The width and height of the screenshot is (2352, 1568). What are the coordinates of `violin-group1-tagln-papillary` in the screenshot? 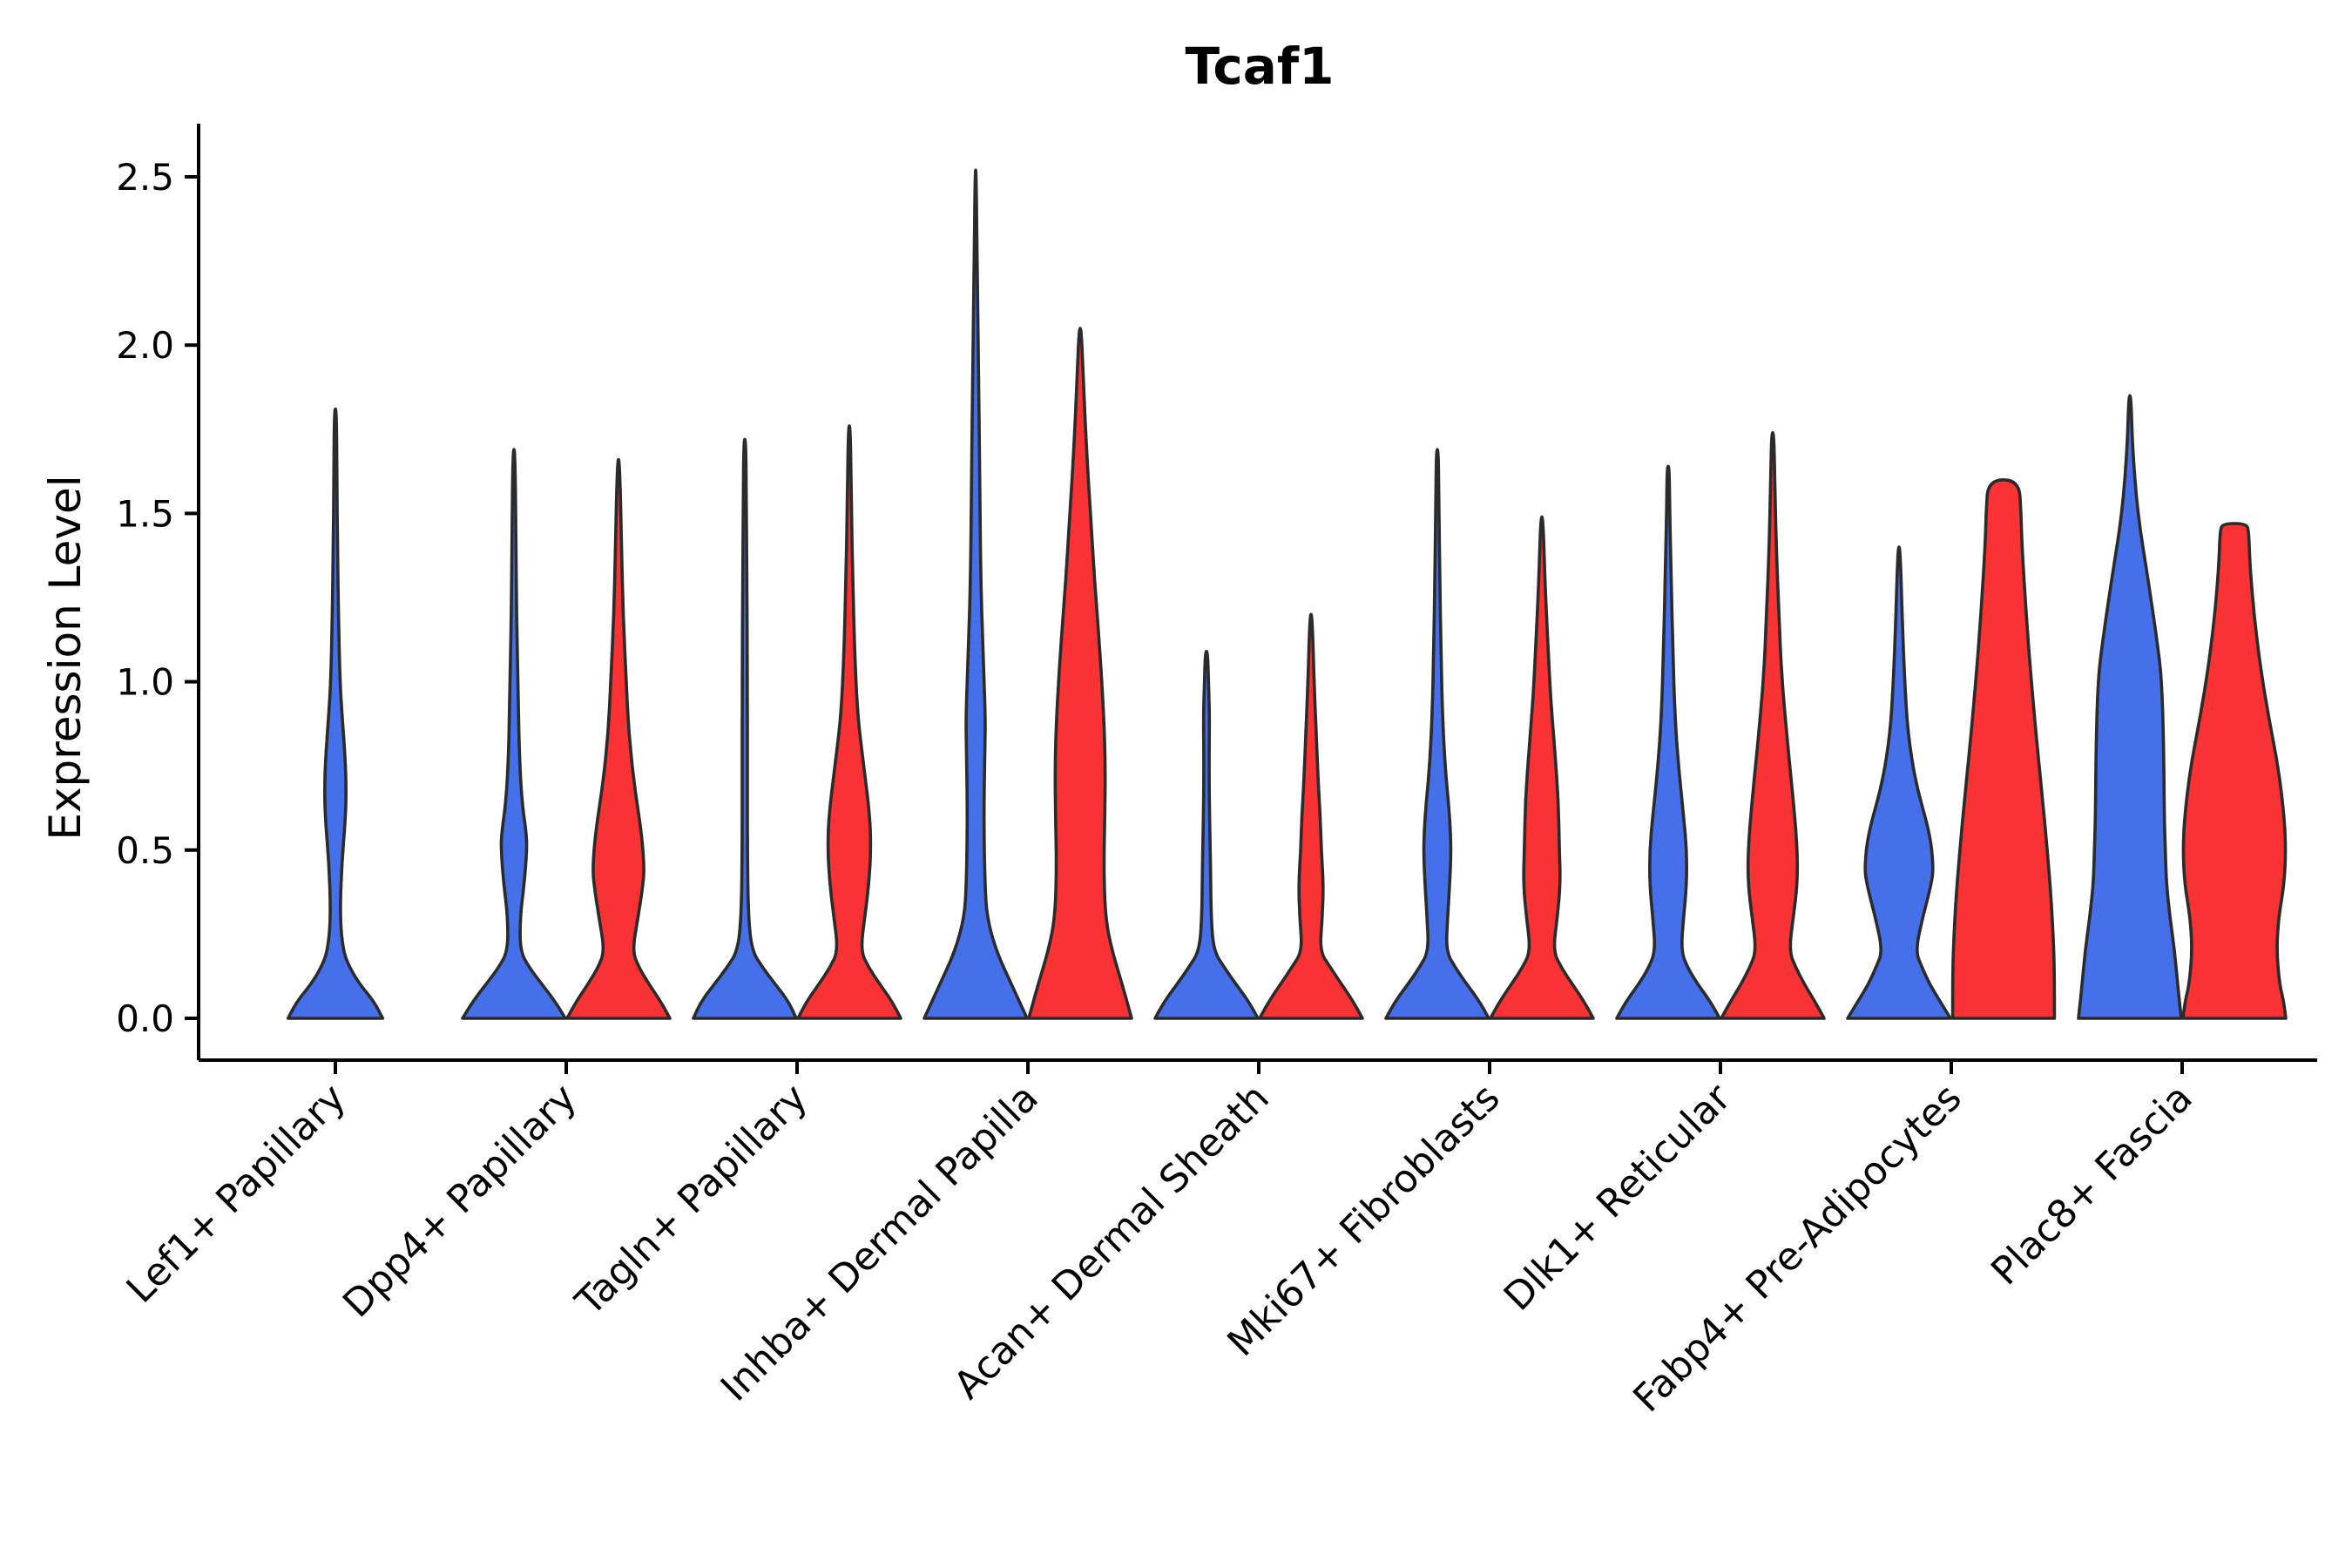 It's located at (745, 728).